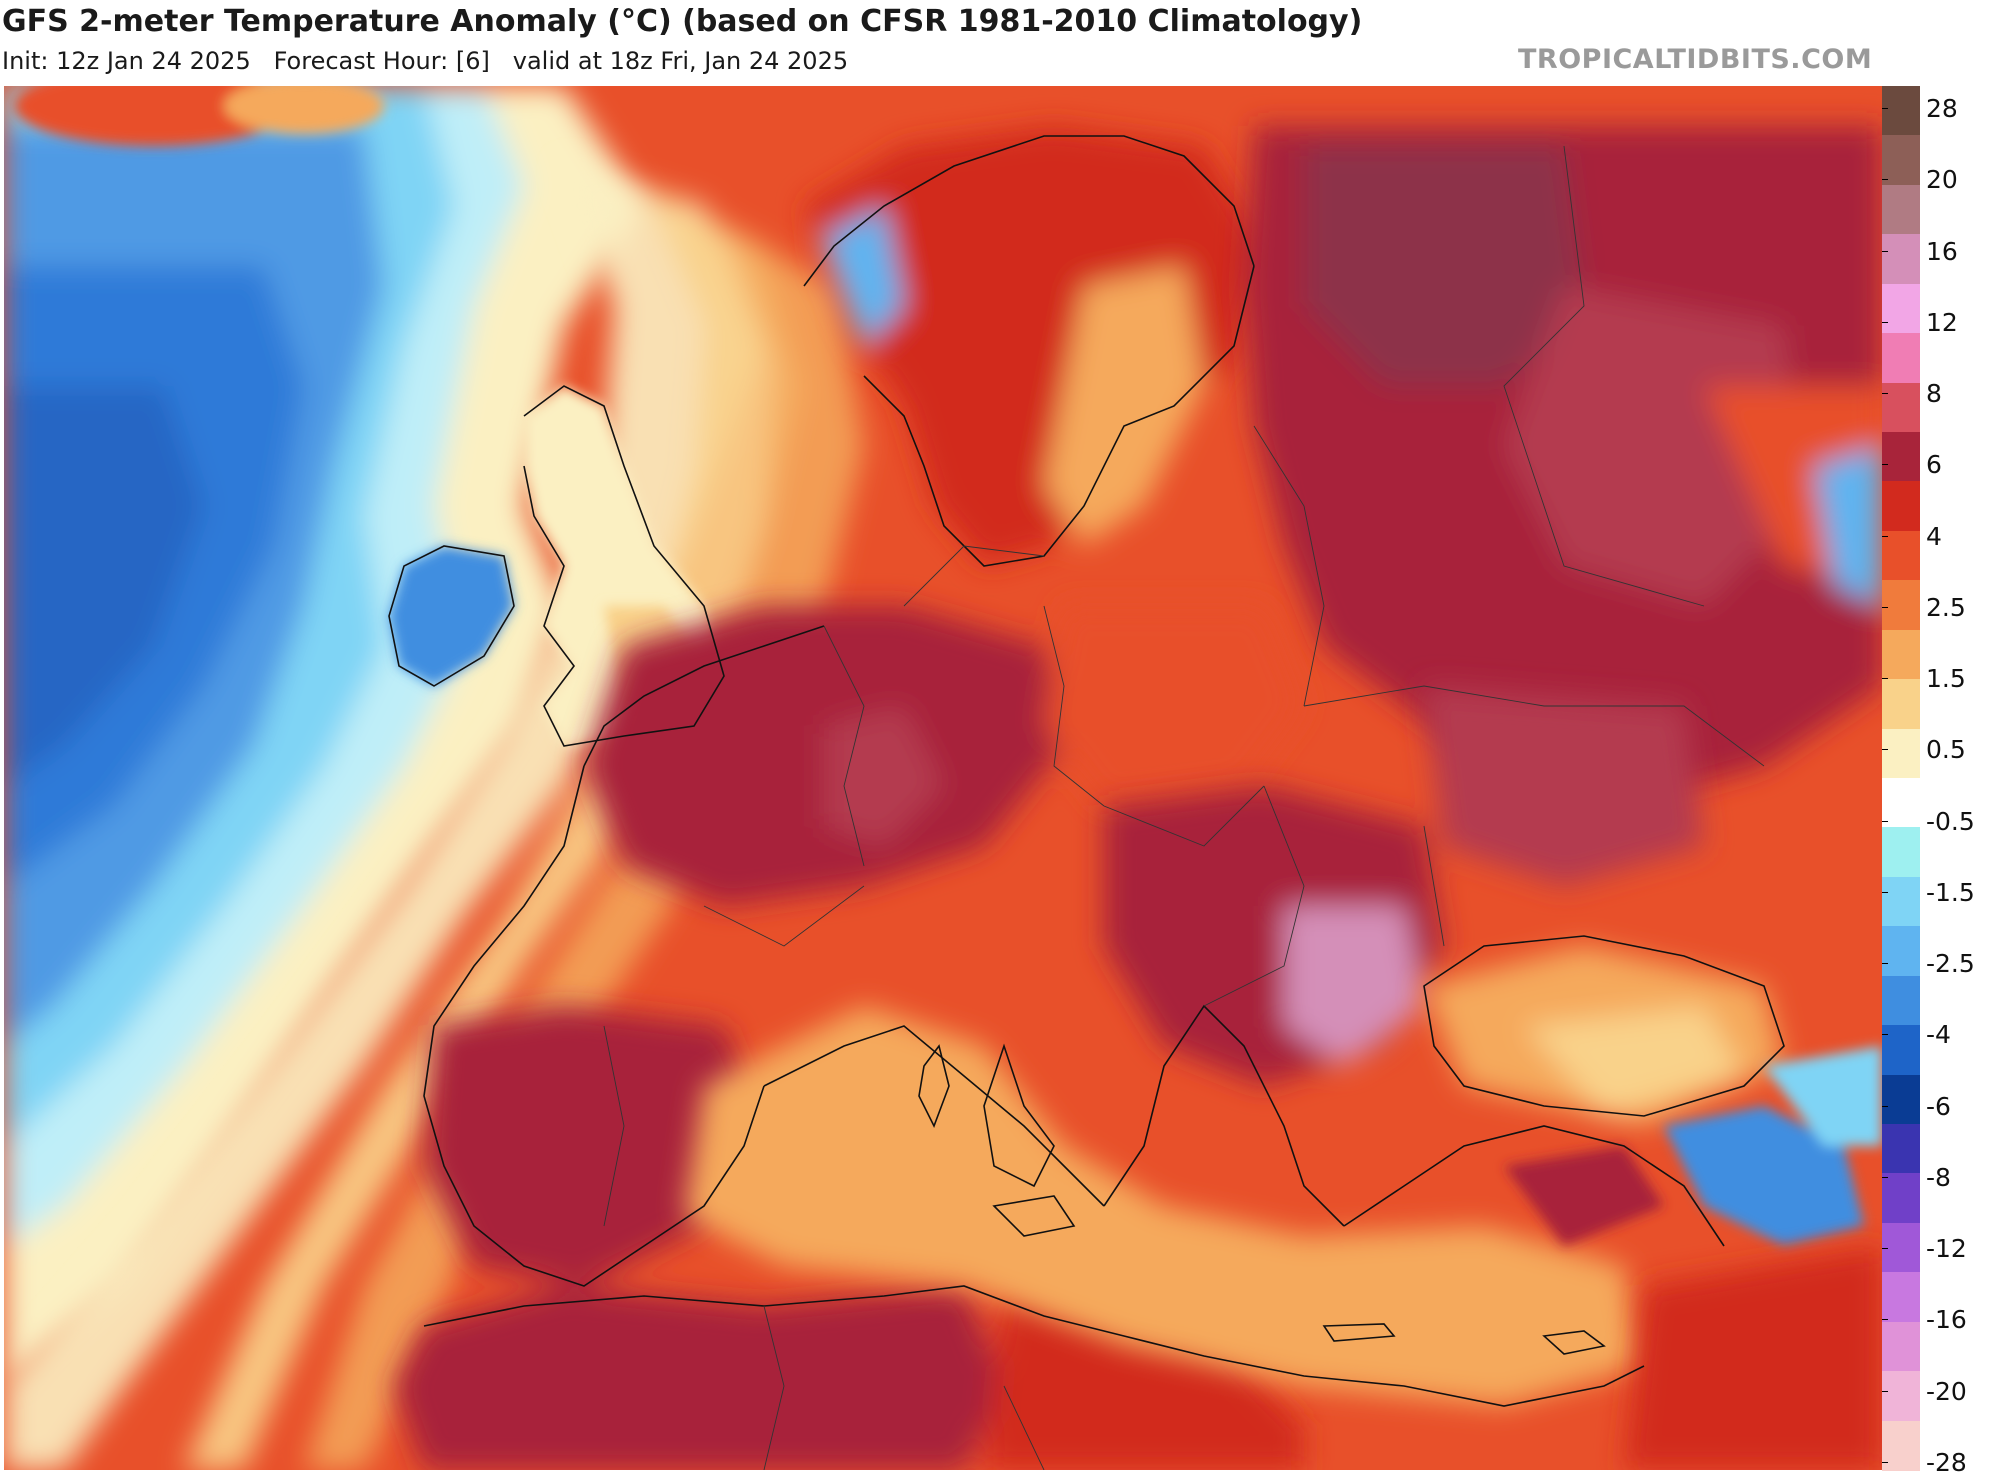 The image size is (1990, 1477). Describe the element at coordinates (1695, 59) in the screenshot. I see `brand-watermark: TROPICALTIDBITS.COM` at that location.